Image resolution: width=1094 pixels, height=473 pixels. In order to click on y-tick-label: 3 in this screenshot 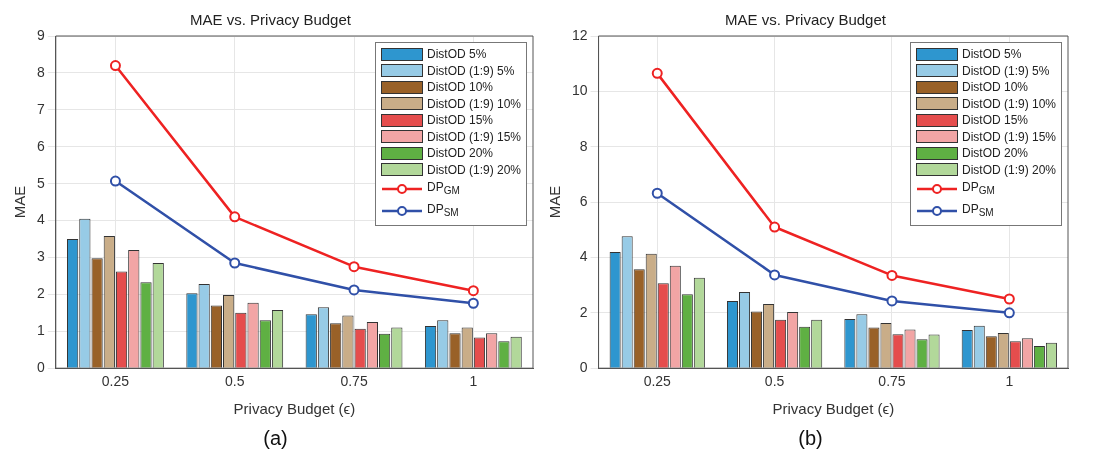, I will do `click(40, 256)`.